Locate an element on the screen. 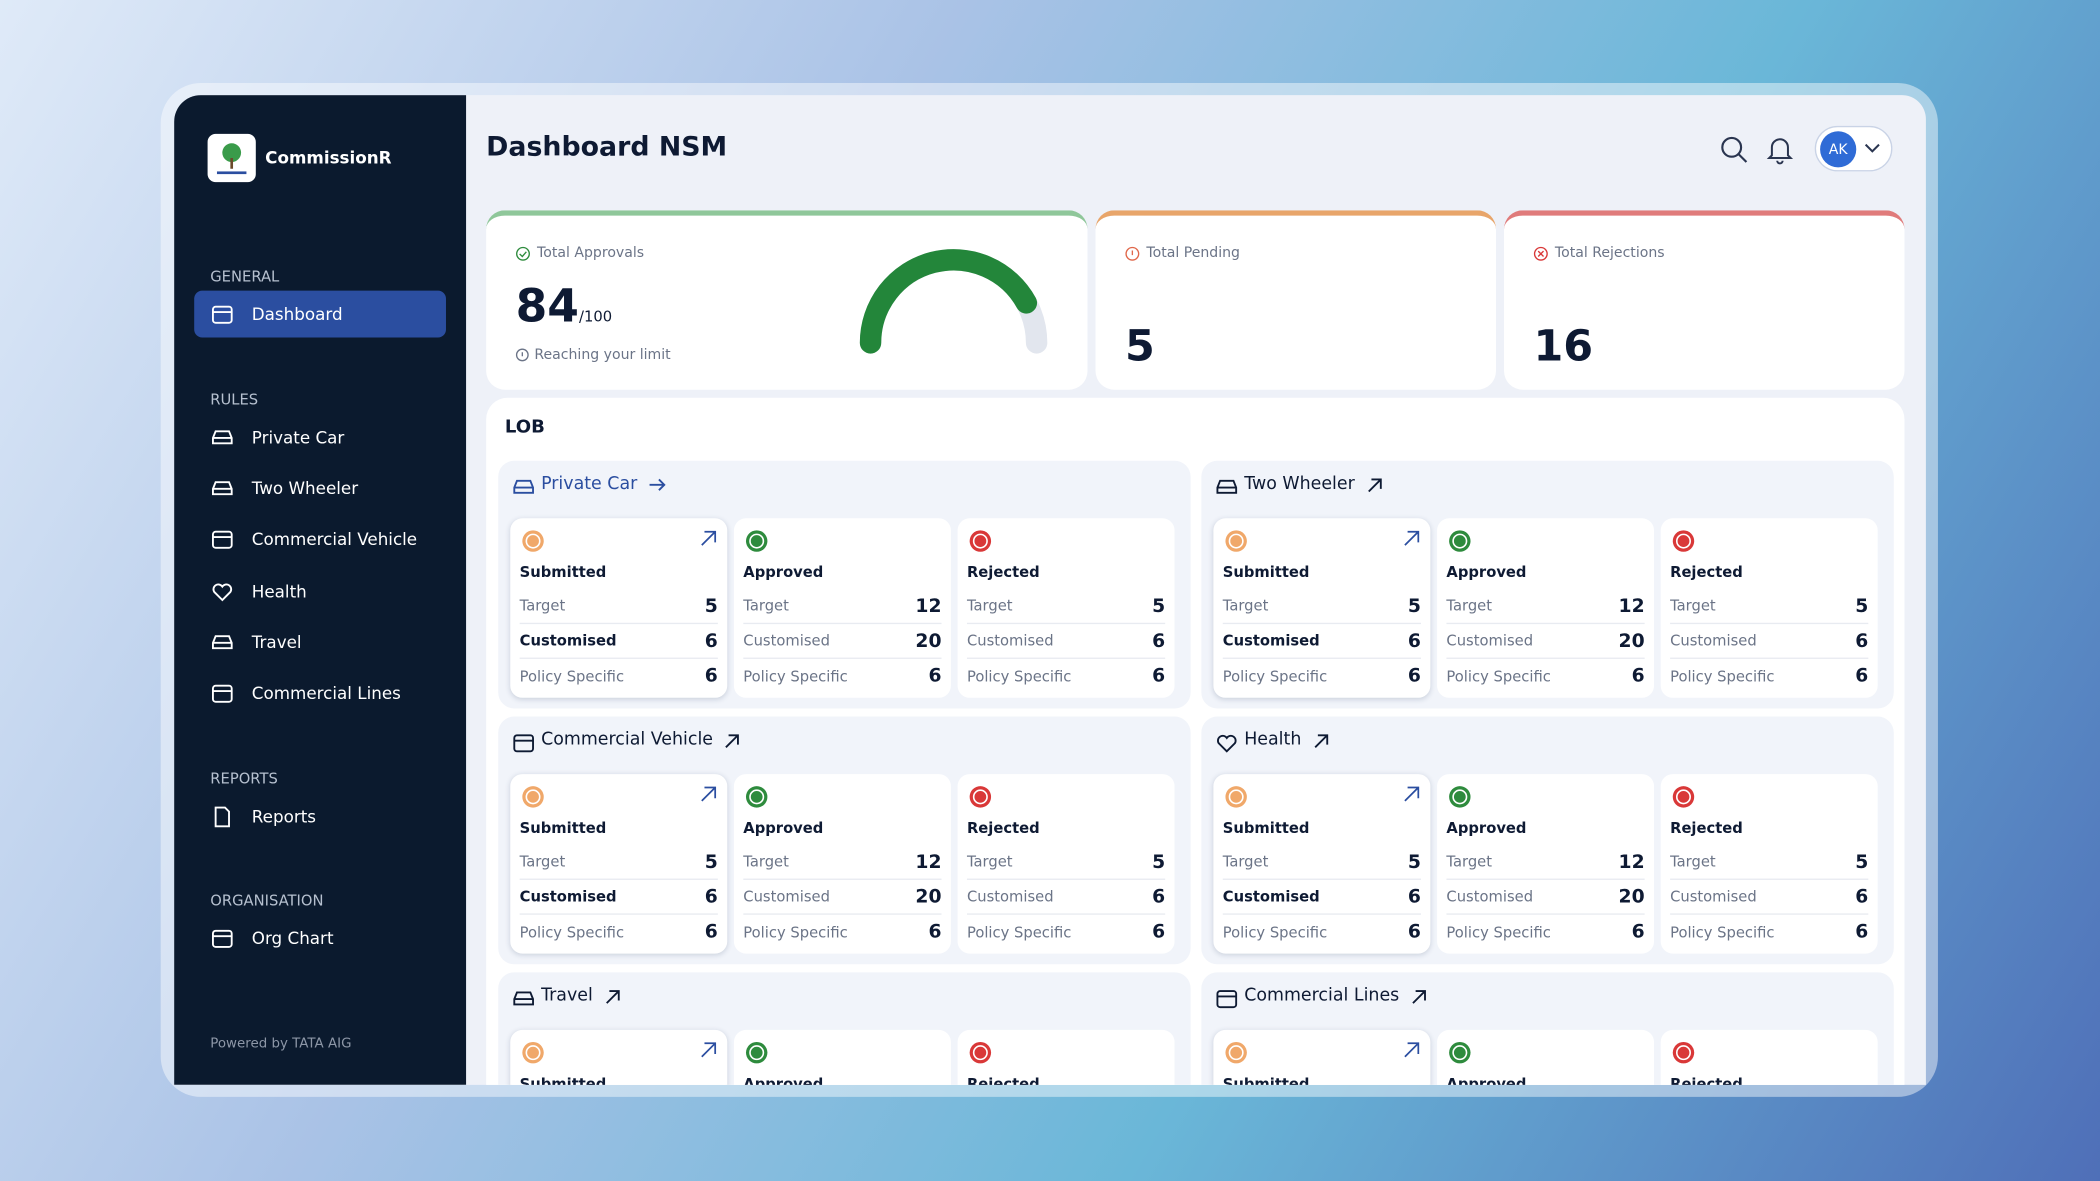 The image size is (2100, 1181). status-card: Submitted is located at coordinates (619, 1057).